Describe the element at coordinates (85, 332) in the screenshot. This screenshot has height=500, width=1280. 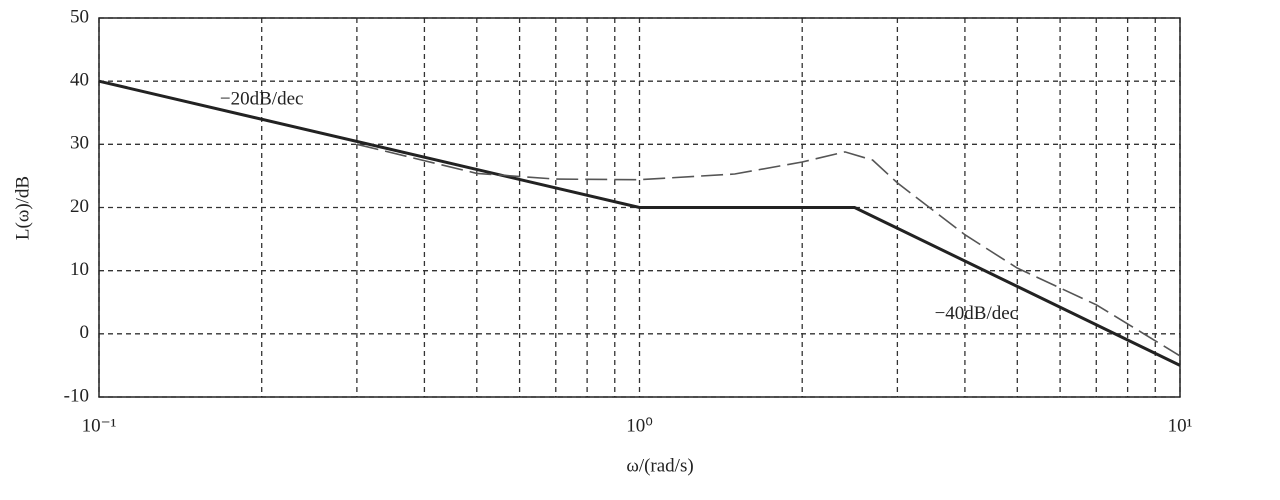
I see `y-tick-label: 0` at that location.